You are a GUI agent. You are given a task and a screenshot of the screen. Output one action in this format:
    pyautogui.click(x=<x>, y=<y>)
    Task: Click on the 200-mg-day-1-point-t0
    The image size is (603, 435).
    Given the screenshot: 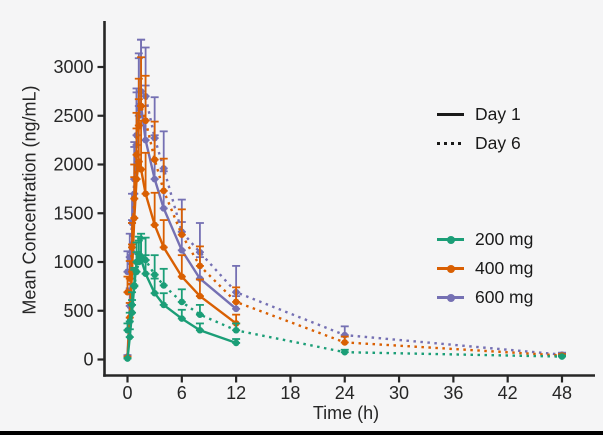 What is the action you would take?
    pyautogui.click(x=127, y=358)
    